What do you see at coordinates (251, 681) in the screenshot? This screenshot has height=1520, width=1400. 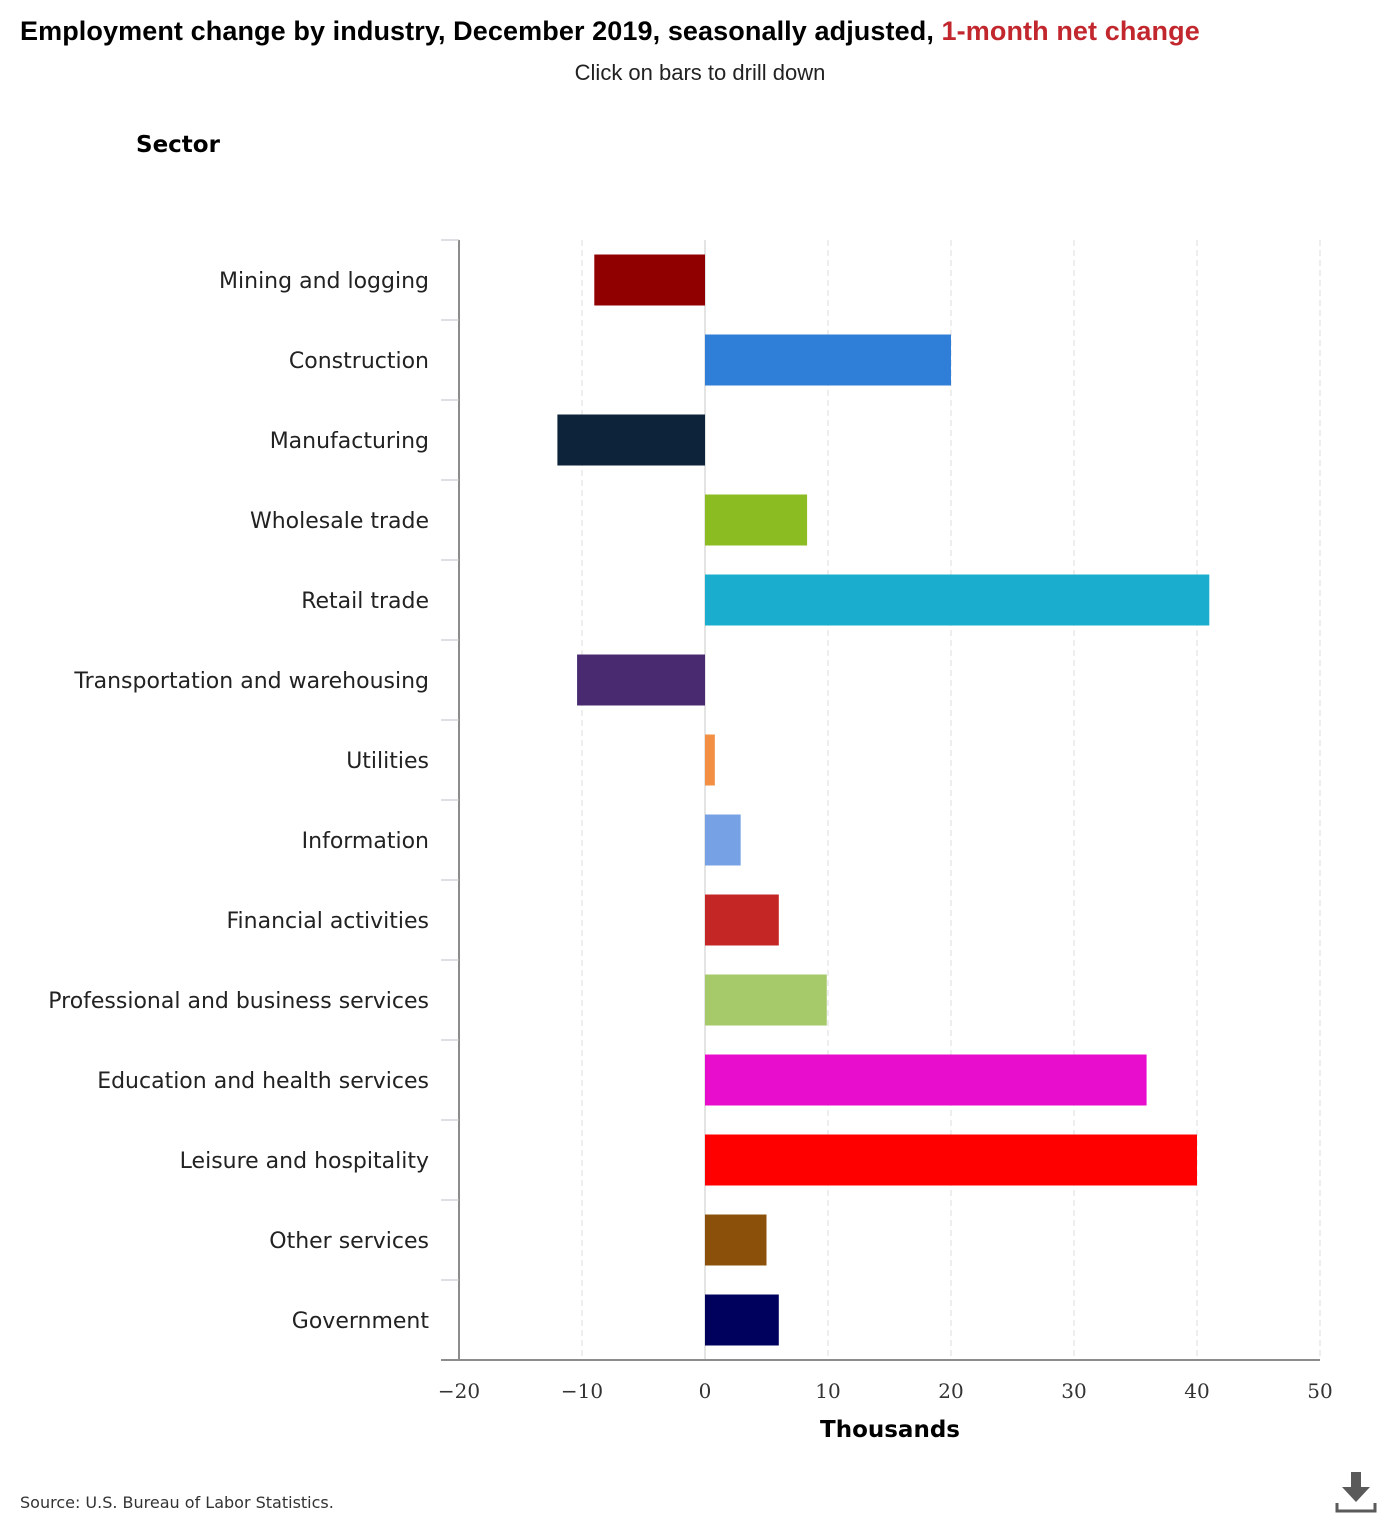 I see `category-label: Transportation and warehousing` at bounding box center [251, 681].